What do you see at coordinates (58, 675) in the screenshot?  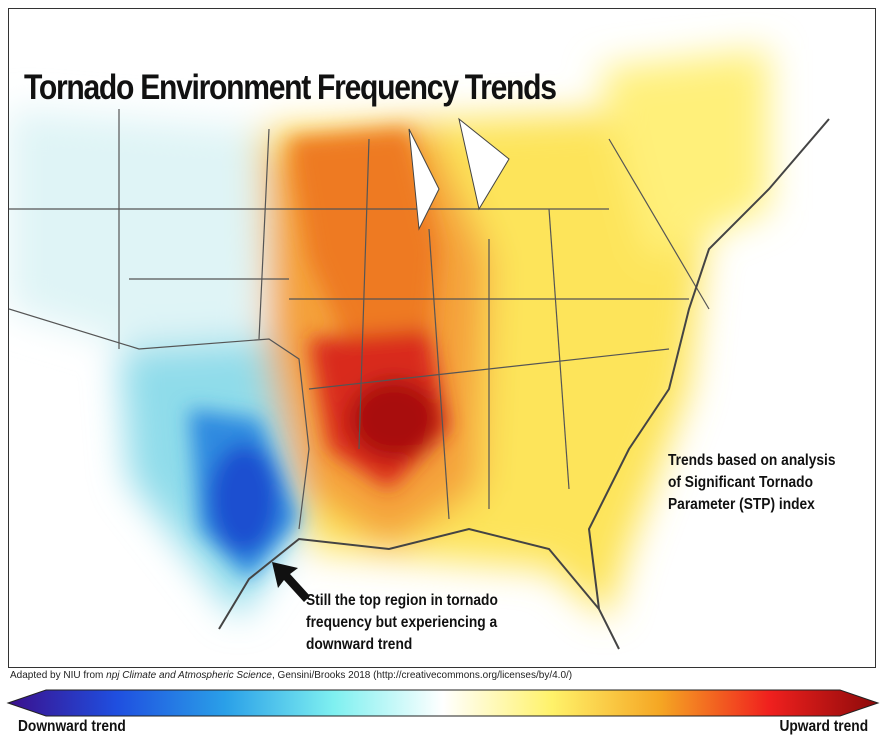 I see `credit-prefix: Adapted by NIU from` at bounding box center [58, 675].